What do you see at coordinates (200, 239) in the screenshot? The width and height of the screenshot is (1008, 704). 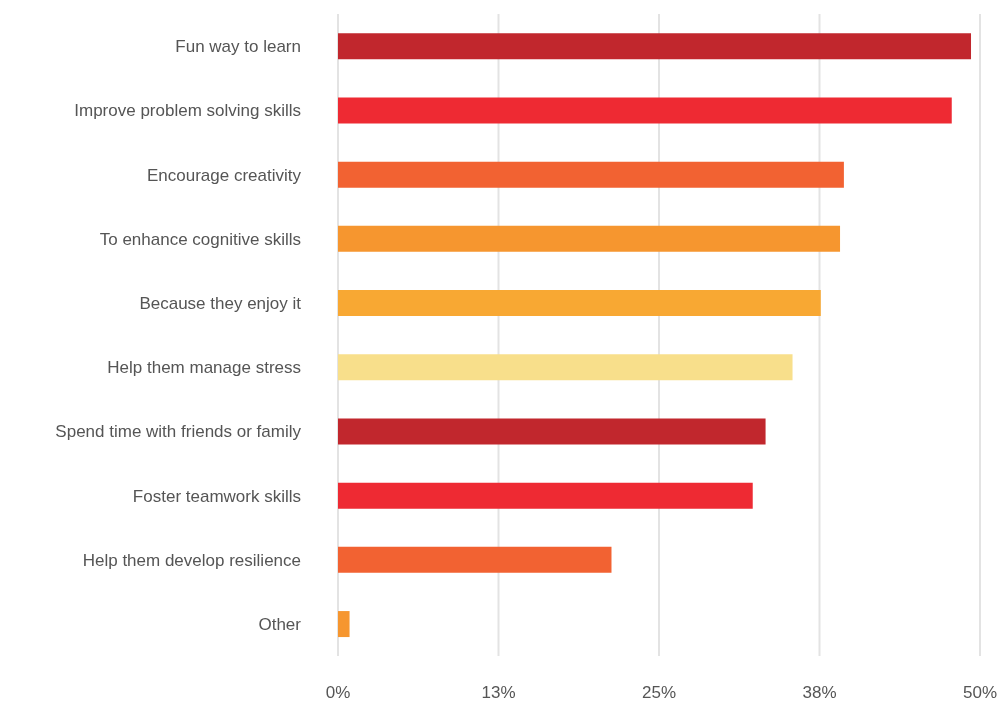 I see `y-tick-label: To enhance cognitive skills` at bounding box center [200, 239].